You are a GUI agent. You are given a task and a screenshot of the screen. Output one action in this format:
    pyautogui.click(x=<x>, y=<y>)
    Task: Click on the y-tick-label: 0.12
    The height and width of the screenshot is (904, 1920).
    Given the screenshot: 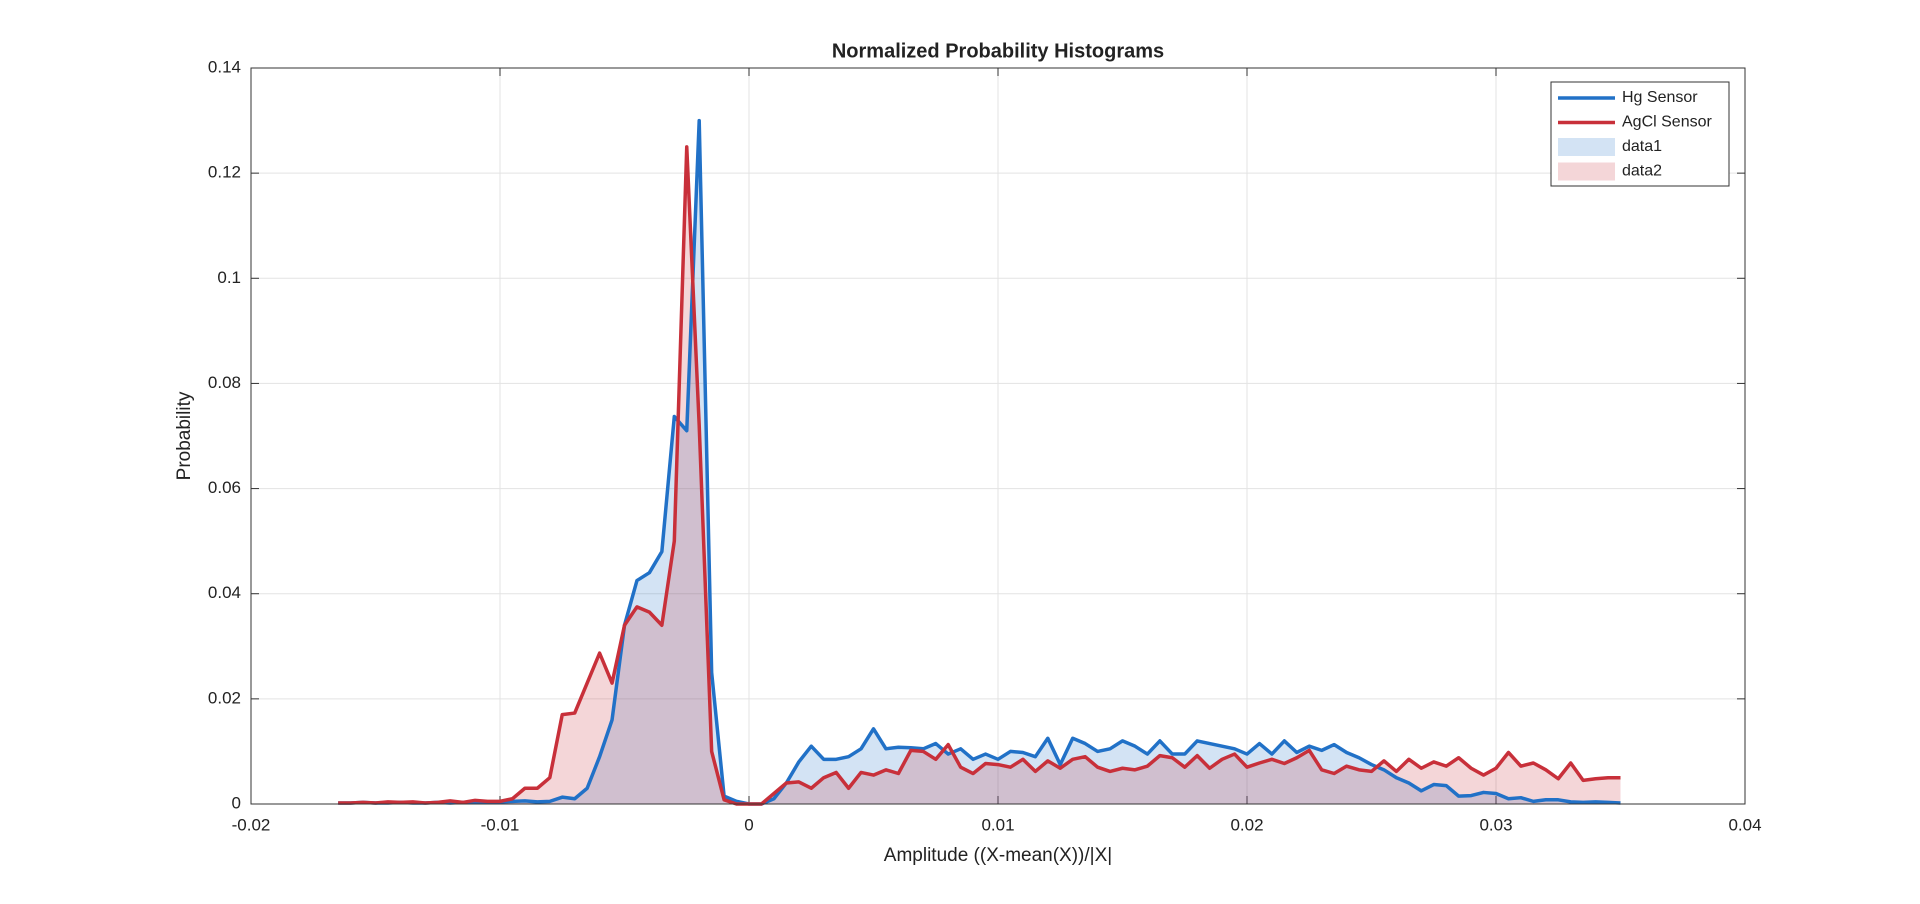 What is the action you would take?
    pyautogui.click(x=224, y=172)
    